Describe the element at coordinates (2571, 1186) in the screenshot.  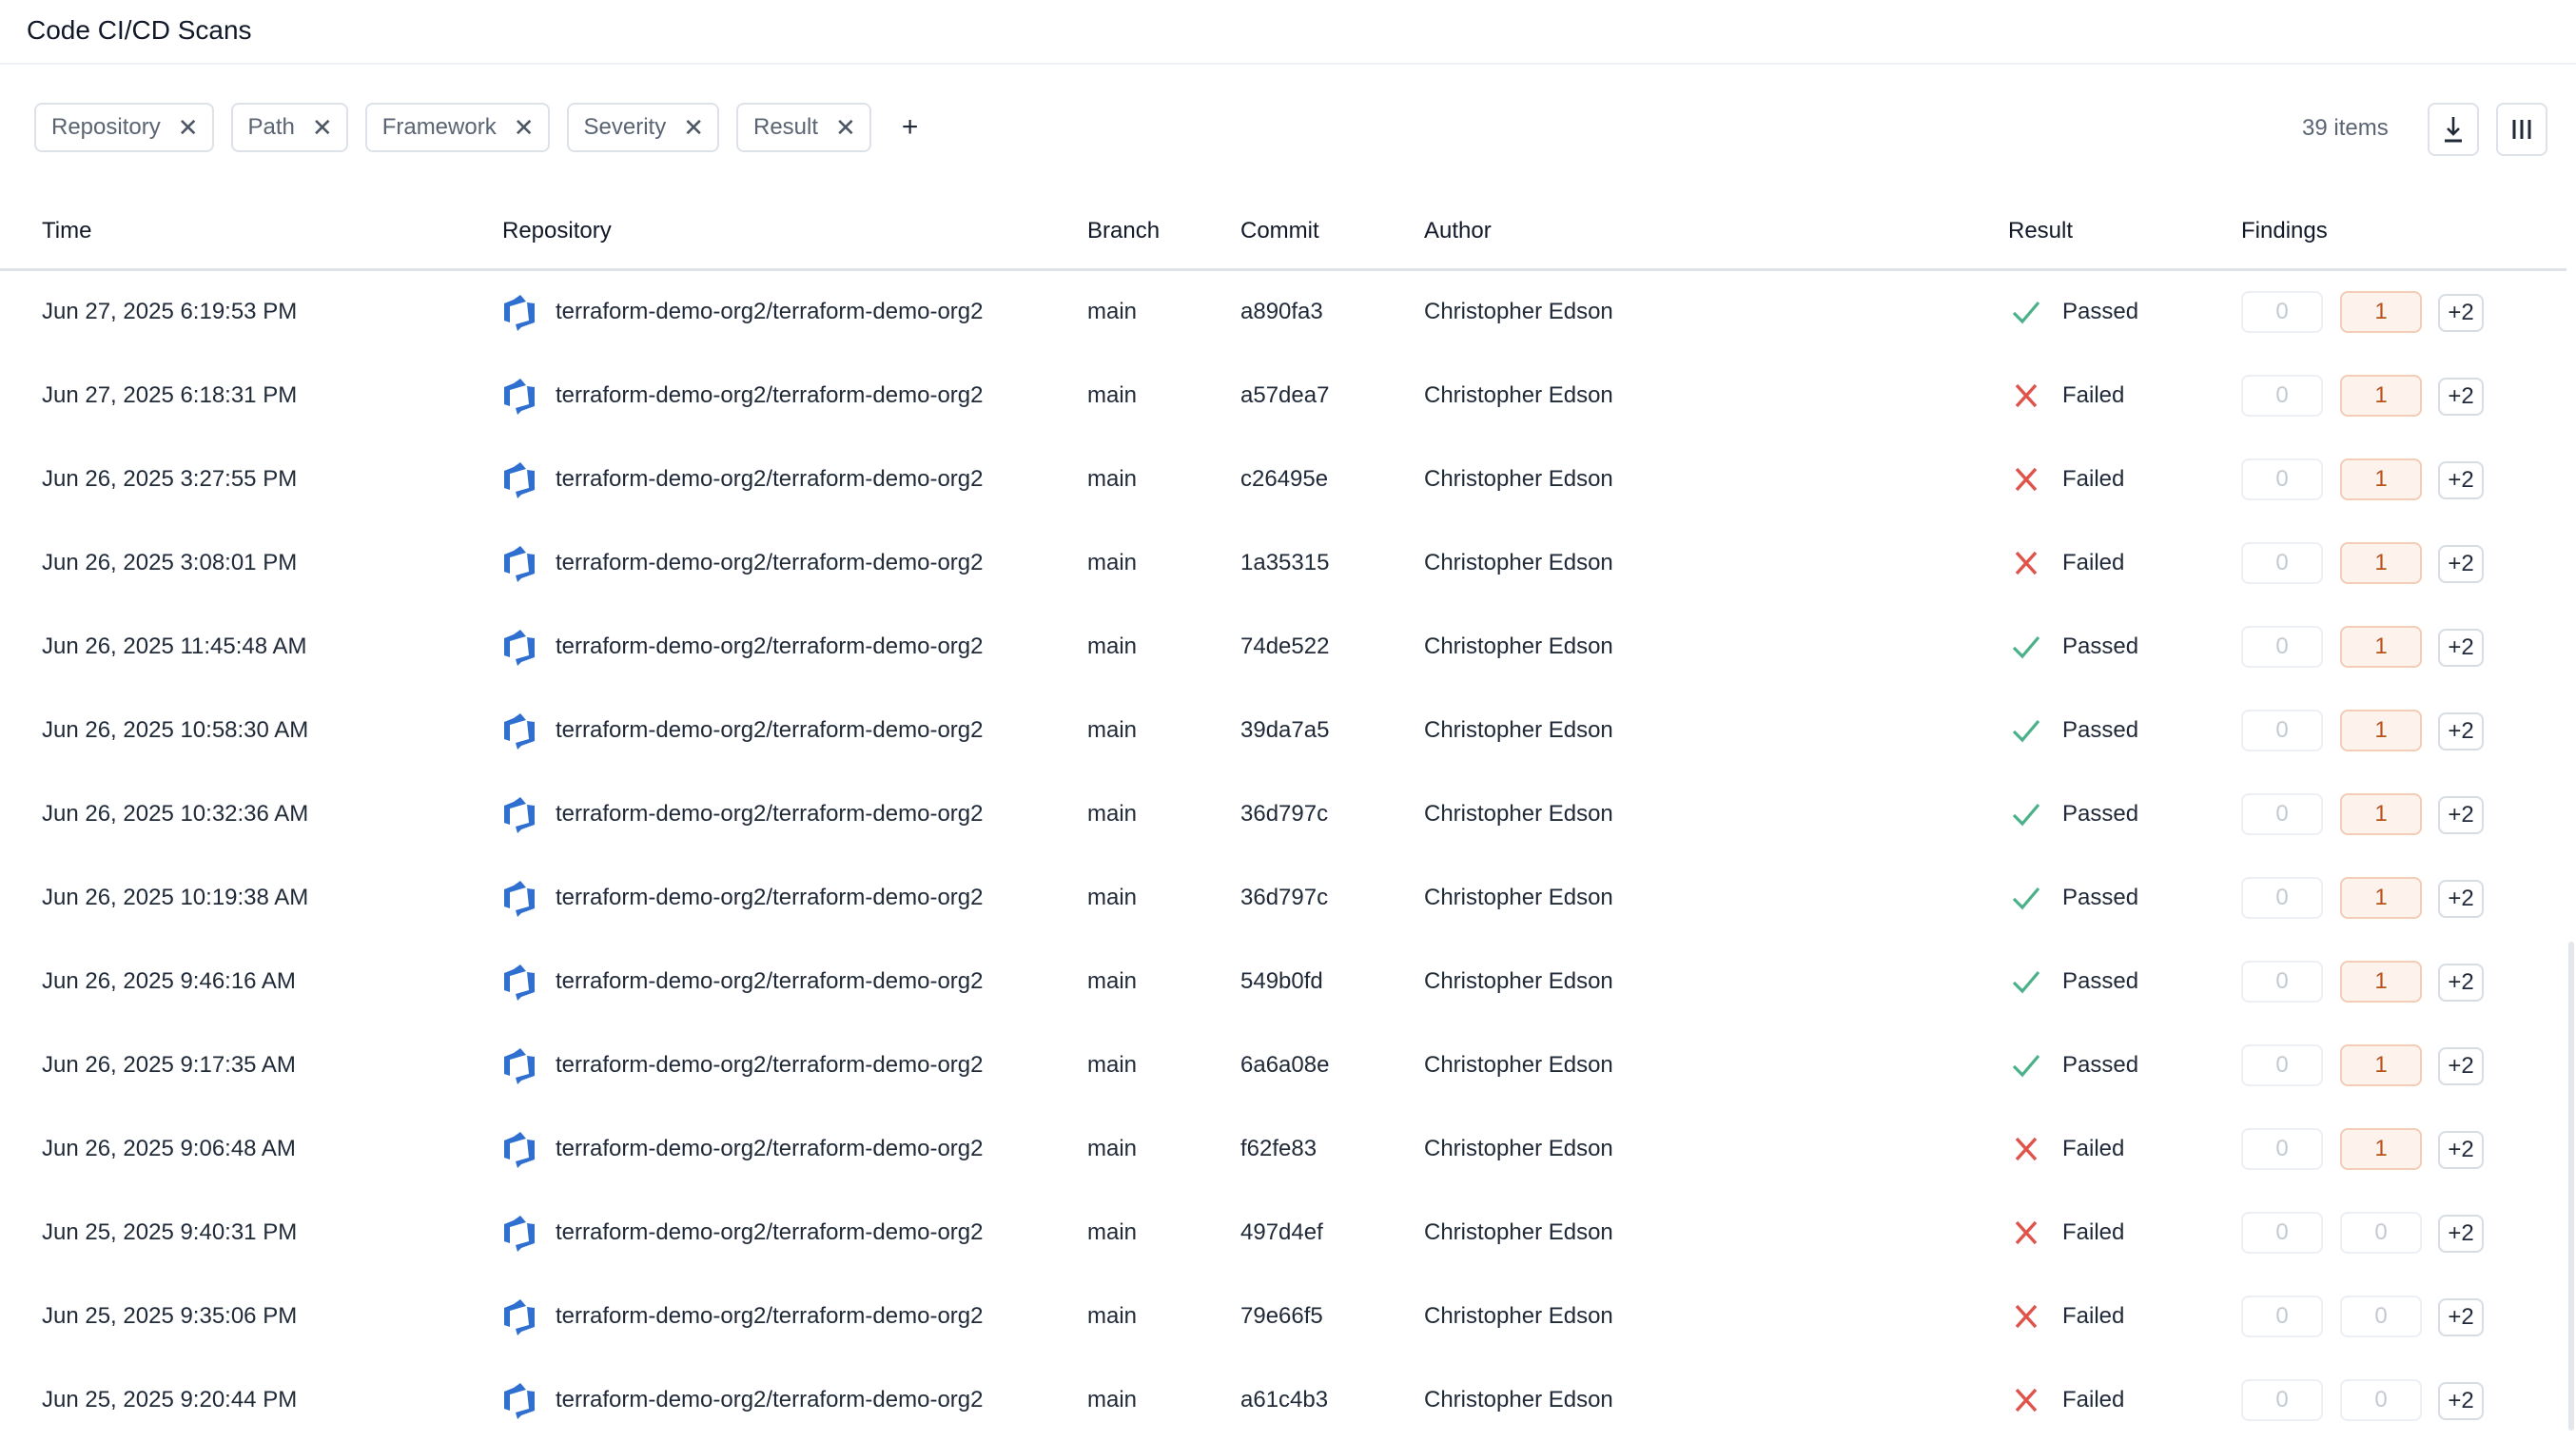
I see `scrollbar` at that location.